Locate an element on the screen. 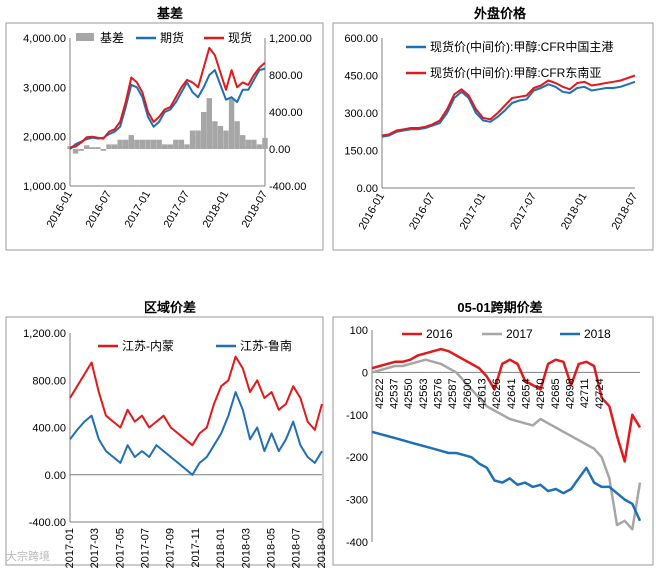  overseas-title: 外盘价格 is located at coordinates (499, 13).